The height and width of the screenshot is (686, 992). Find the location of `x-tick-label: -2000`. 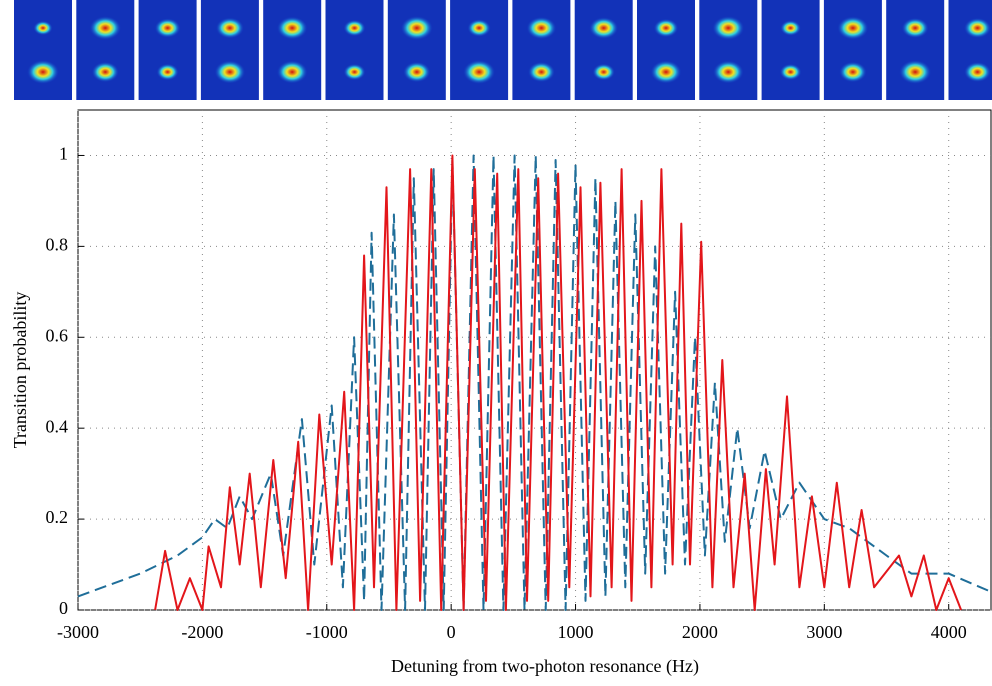

x-tick-label: -2000 is located at coordinates (202, 632).